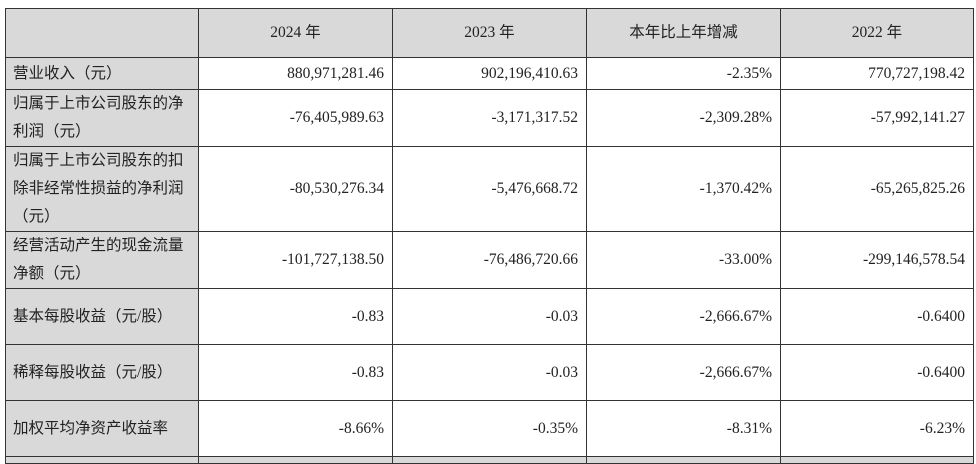  What do you see at coordinates (683, 189) in the screenshot?
I see `cell-value: -1,370.42%` at bounding box center [683, 189].